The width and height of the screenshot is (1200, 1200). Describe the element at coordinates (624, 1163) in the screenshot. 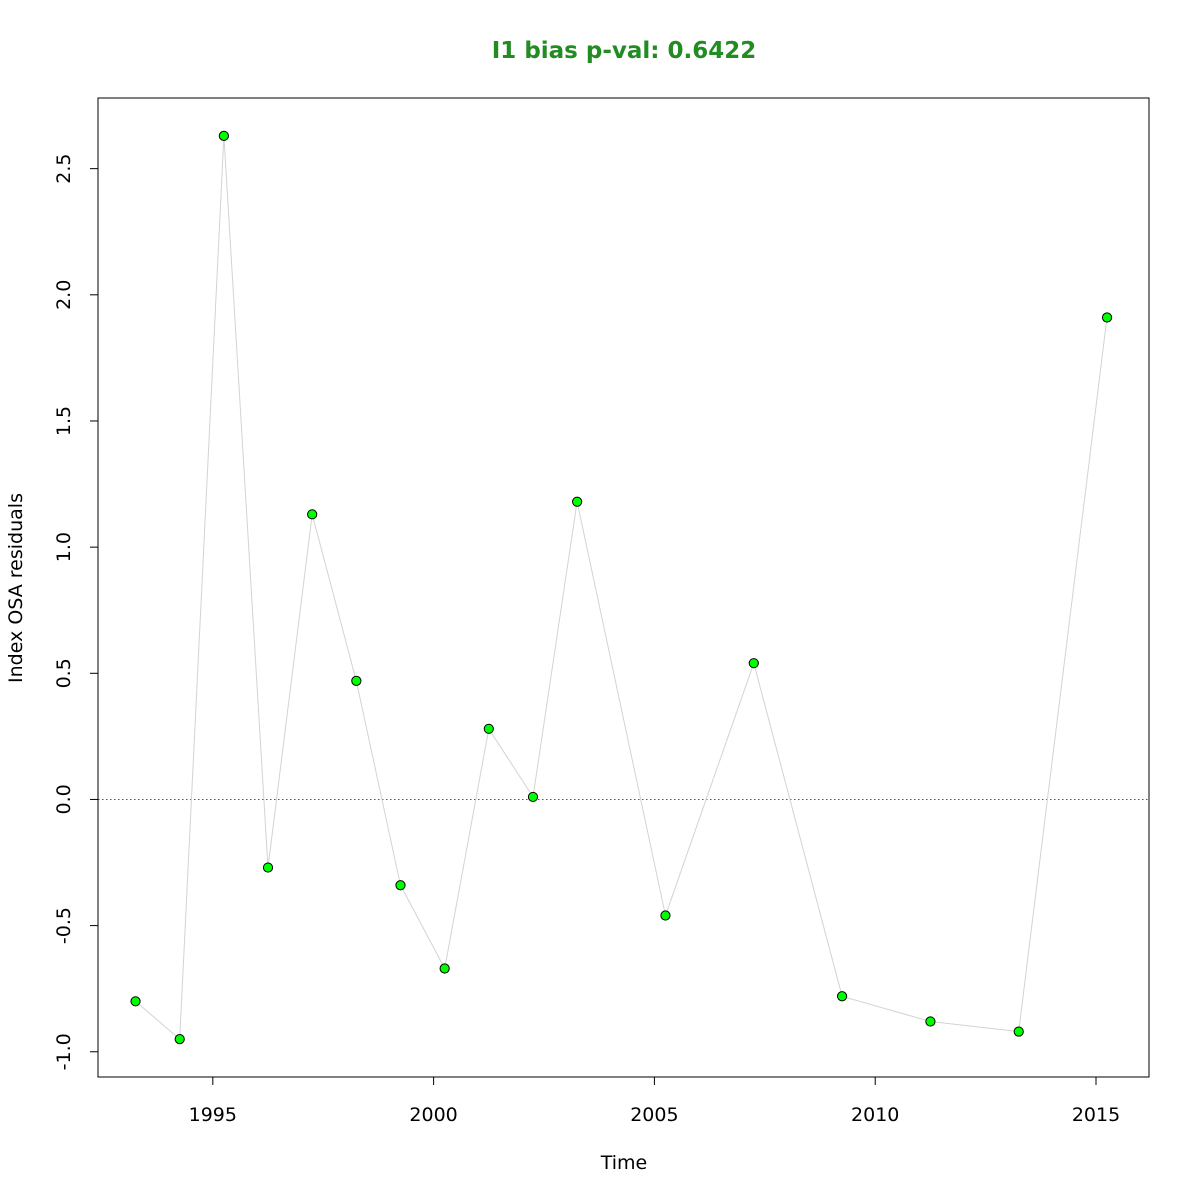

I see `x-axis-label: Time` at that location.